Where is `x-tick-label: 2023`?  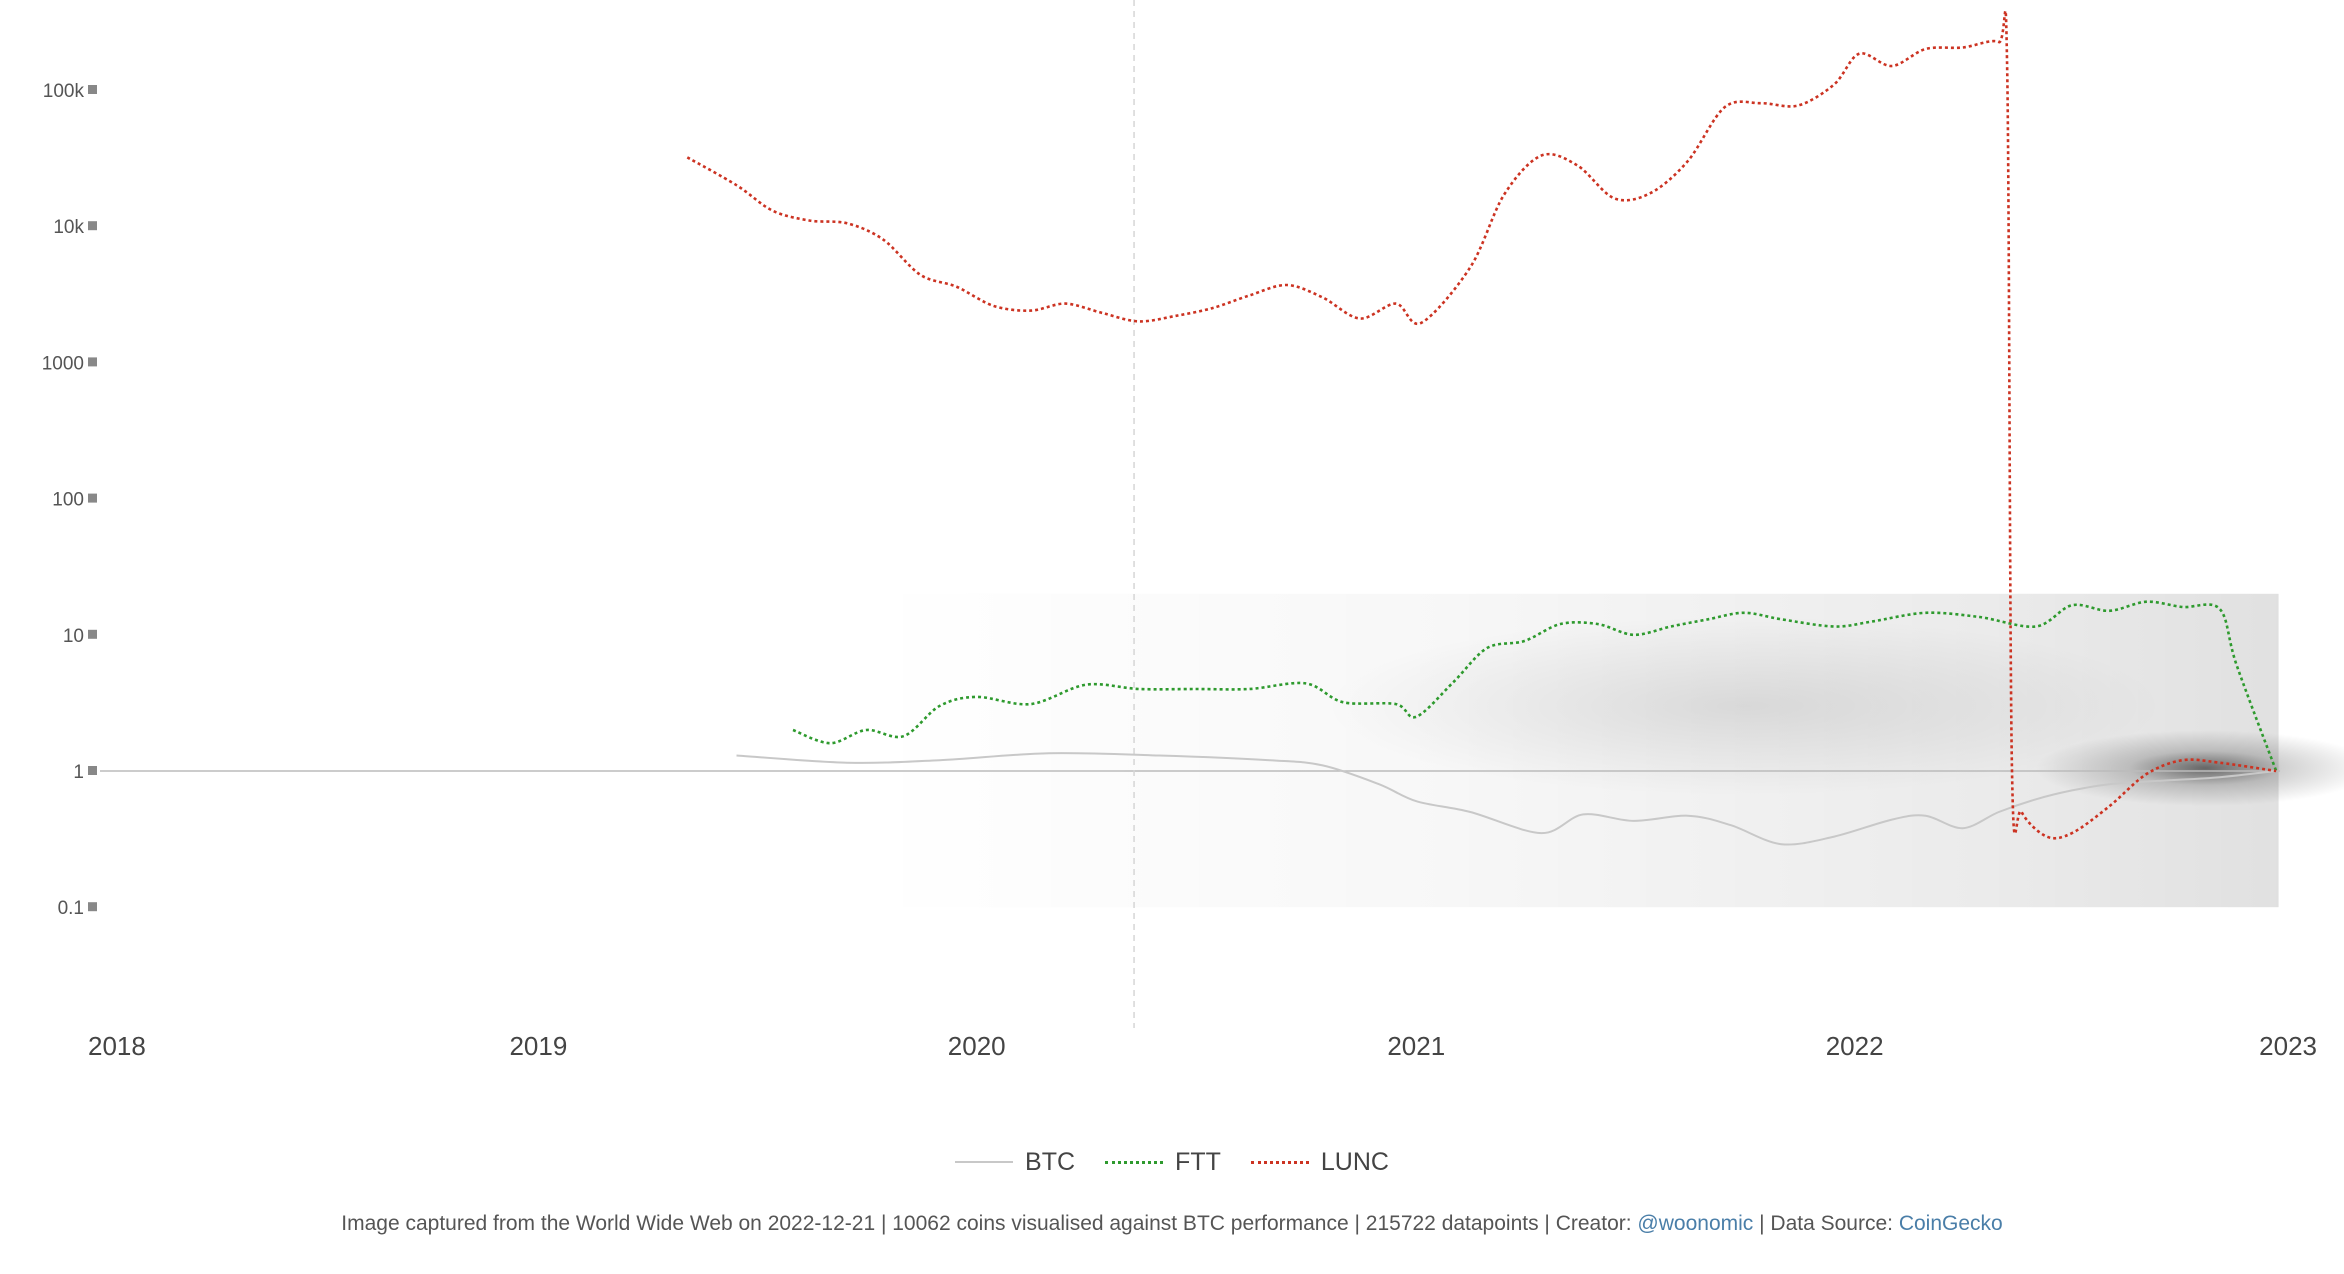
x-tick-label: 2023 is located at coordinates (2288, 1046).